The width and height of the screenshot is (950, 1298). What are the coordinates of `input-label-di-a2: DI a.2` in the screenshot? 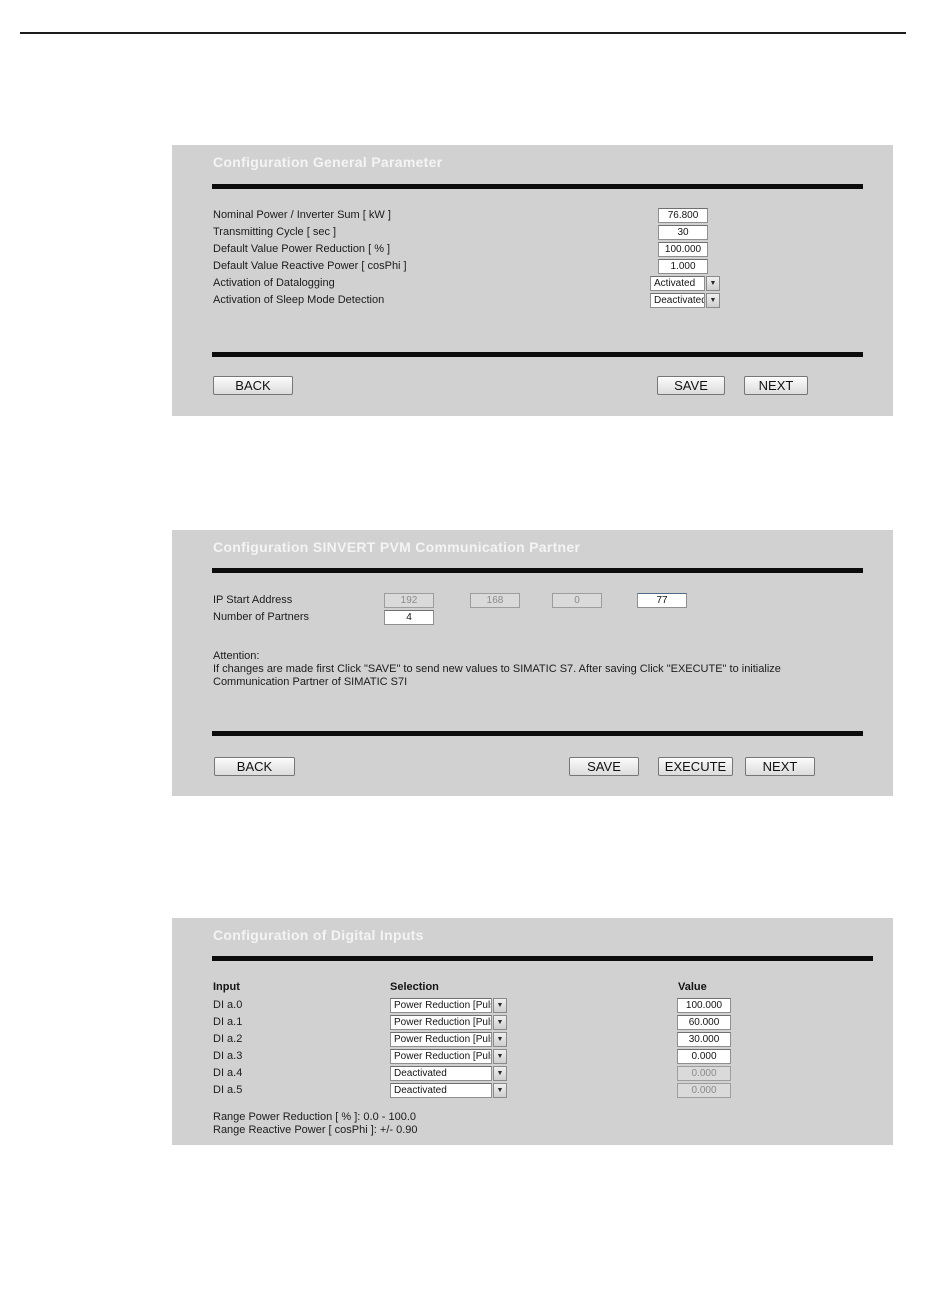 It's located at (228, 1039).